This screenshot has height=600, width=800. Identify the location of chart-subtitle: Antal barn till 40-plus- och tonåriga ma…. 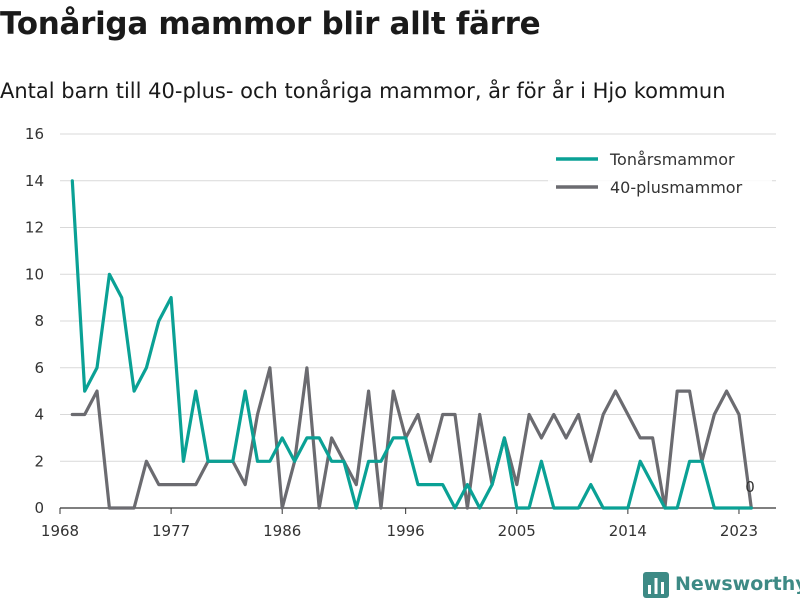
(363, 91).